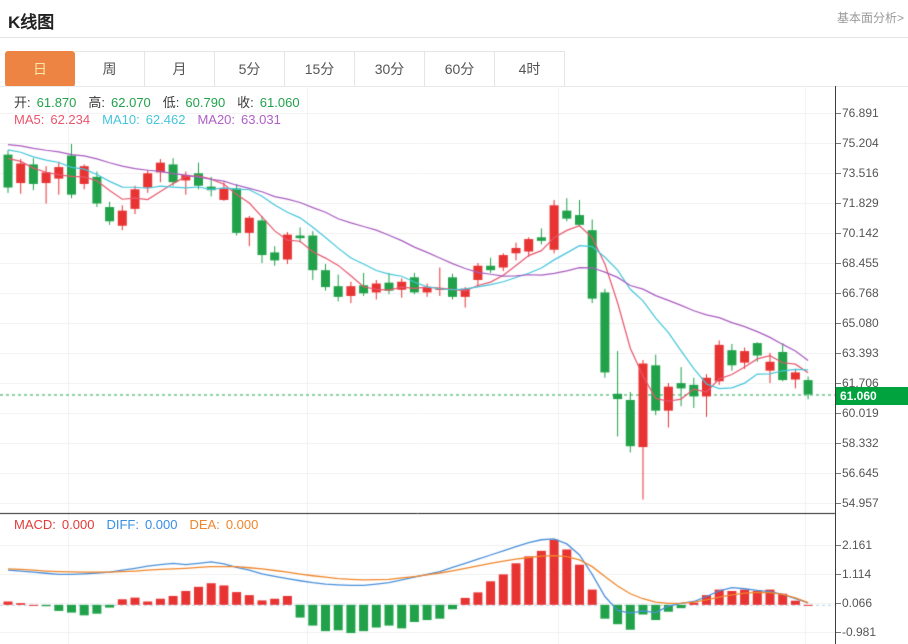 The width and height of the screenshot is (908, 644). Describe the element at coordinates (860, 263) in the screenshot. I see `price-tick-label: 68.455` at that location.